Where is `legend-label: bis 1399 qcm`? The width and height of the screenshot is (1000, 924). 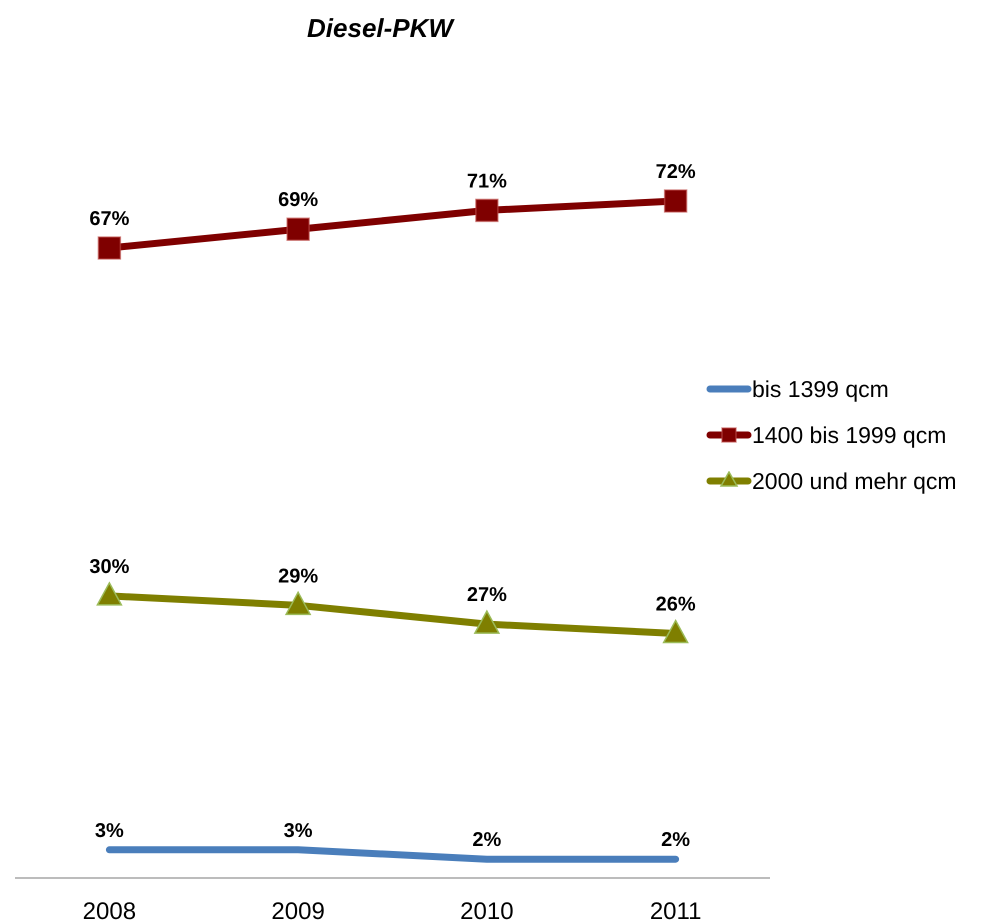
legend-label: bis 1399 qcm is located at coordinates (820, 389).